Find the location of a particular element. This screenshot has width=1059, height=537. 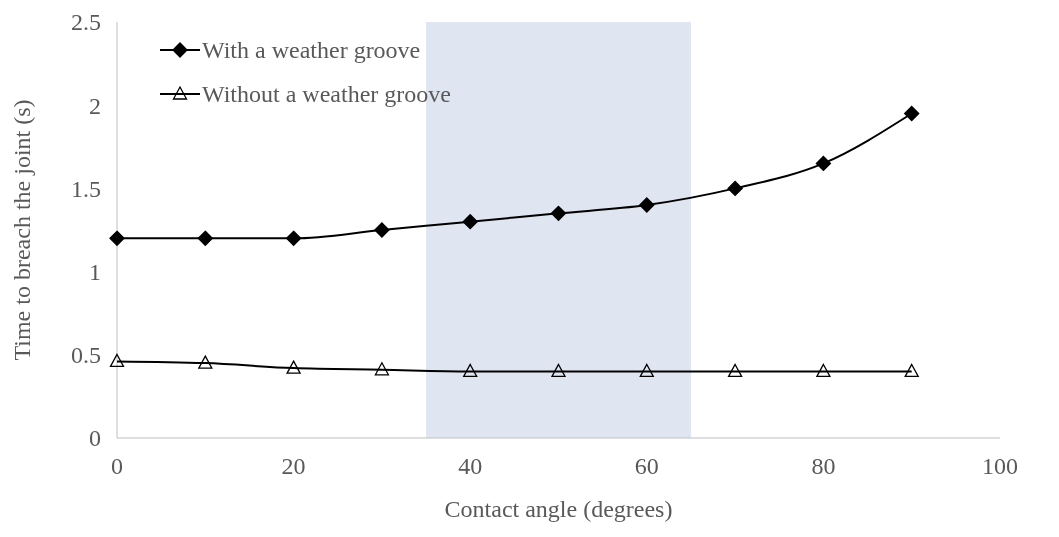

y-tick-label: 2.5 is located at coordinates (86, 22).